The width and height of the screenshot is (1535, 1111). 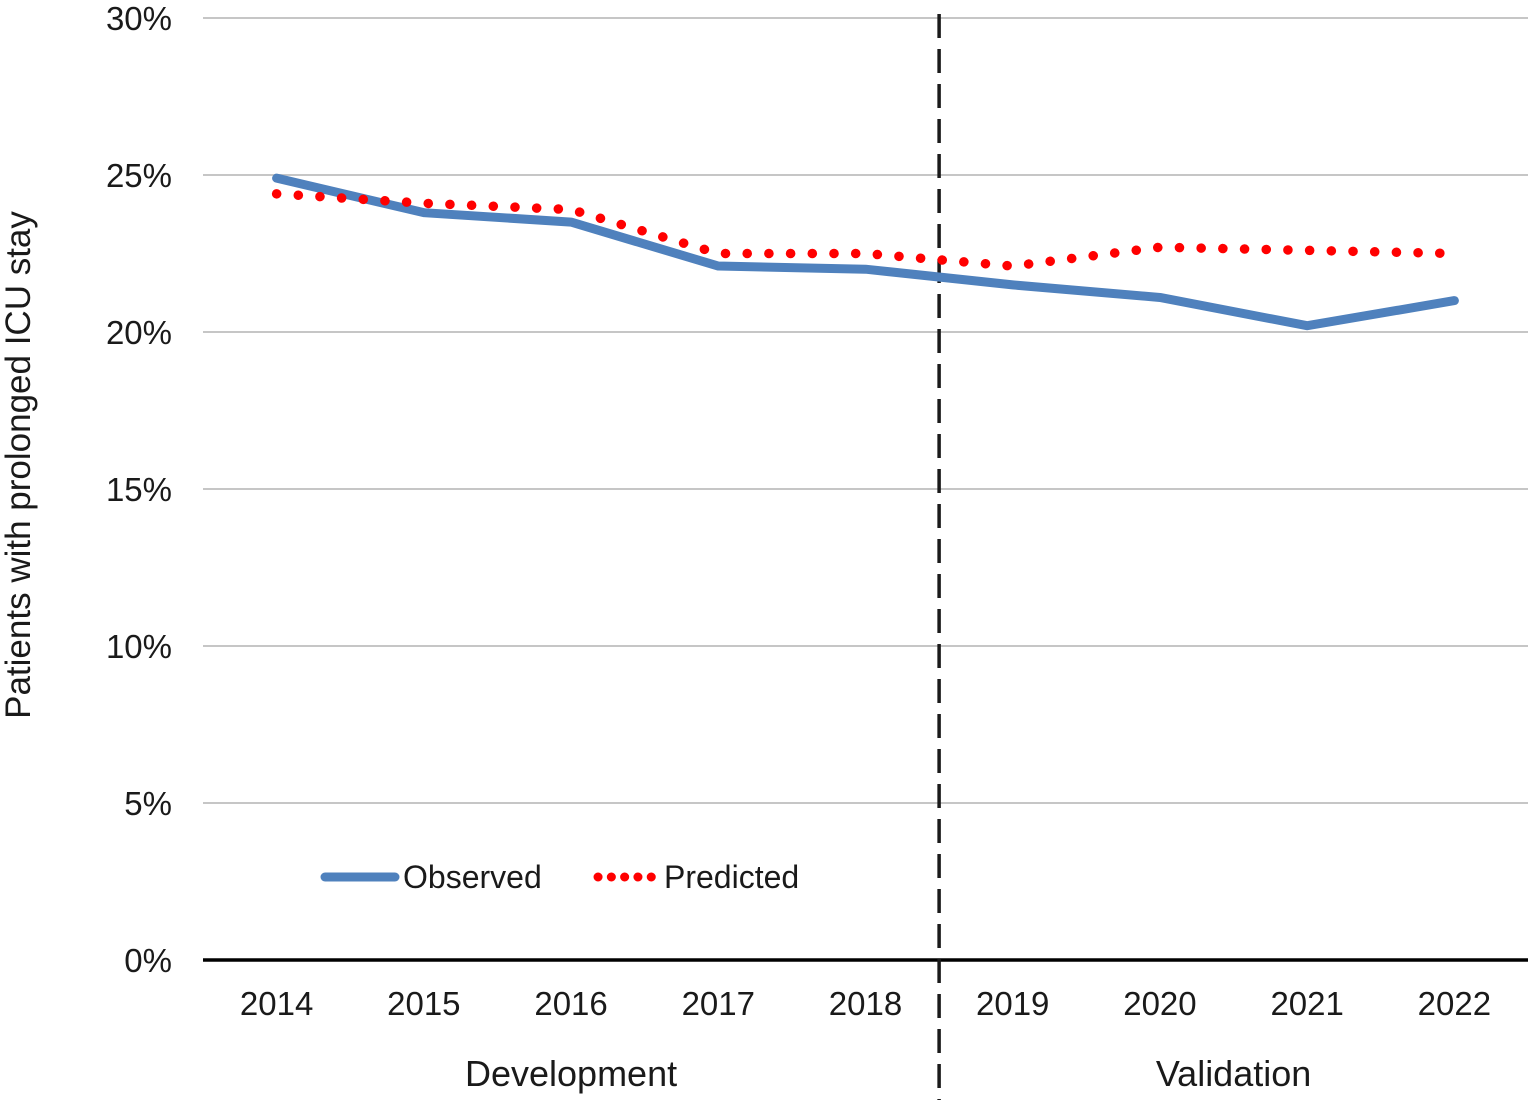 What do you see at coordinates (1233, 1073) in the screenshot?
I see `phase-label-validation: Validation` at bounding box center [1233, 1073].